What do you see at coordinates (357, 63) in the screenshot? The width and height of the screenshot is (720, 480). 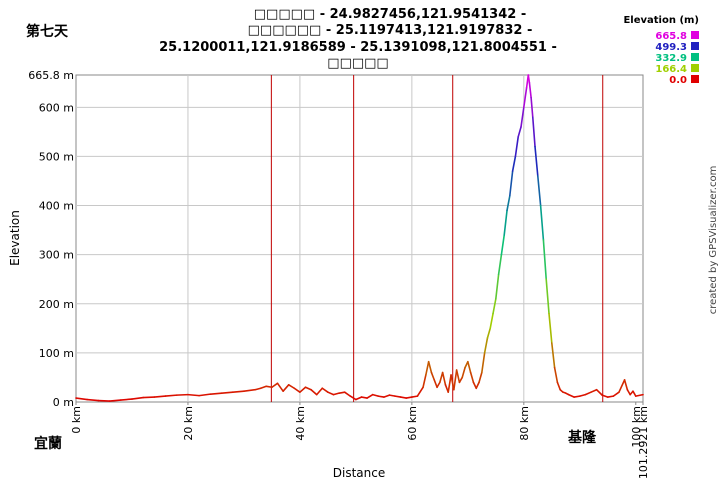 I see `chart-title-line-4: □□□□□` at bounding box center [357, 63].